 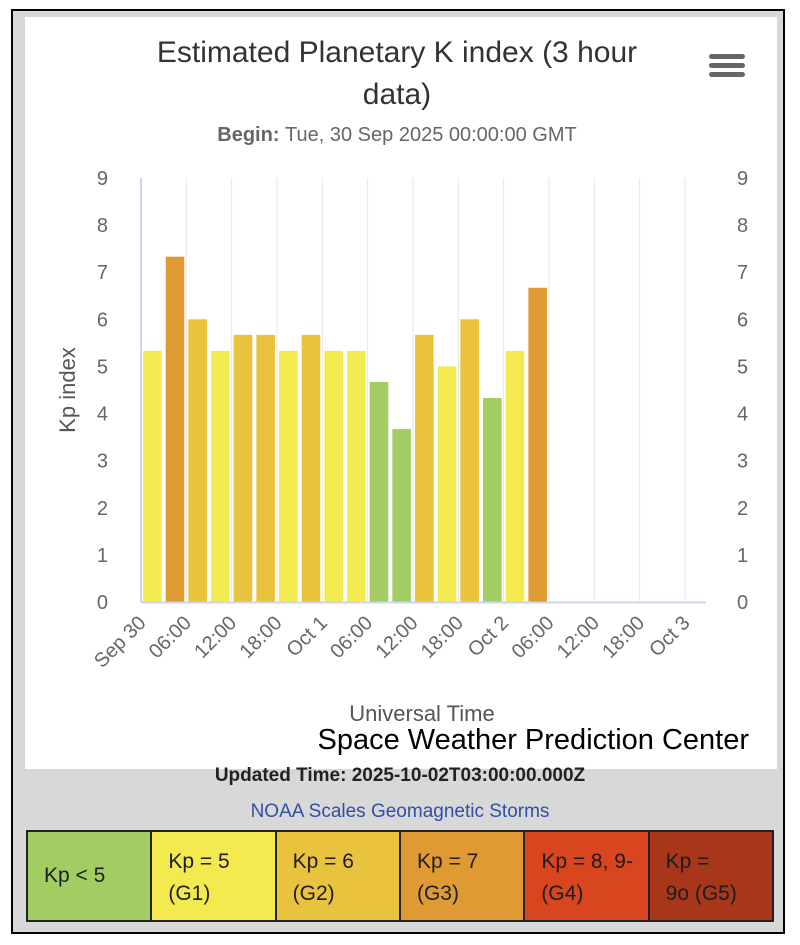 What do you see at coordinates (400, 811) in the screenshot?
I see `noaa-scales-link: NOAA Scales Geomagnetic Storms` at bounding box center [400, 811].